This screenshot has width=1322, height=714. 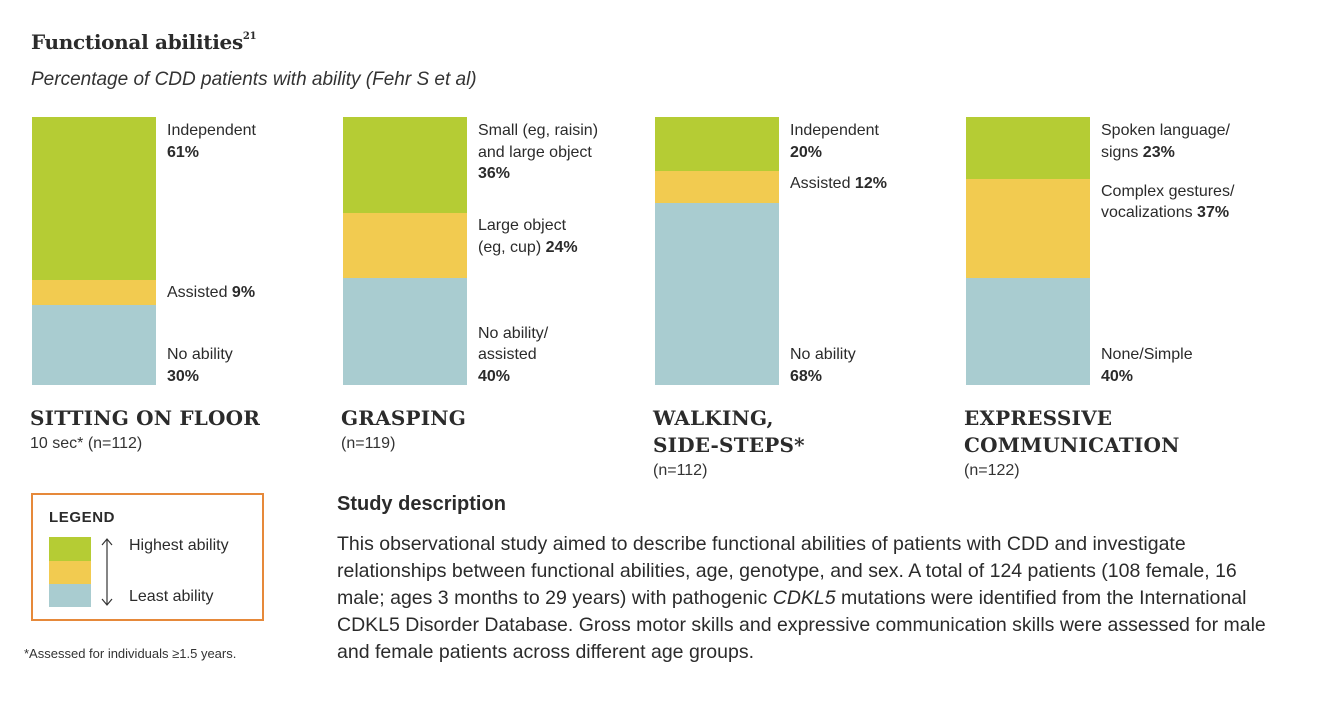 What do you see at coordinates (70, 572) in the screenshot?
I see `legend-swatch-mid` at bounding box center [70, 572].